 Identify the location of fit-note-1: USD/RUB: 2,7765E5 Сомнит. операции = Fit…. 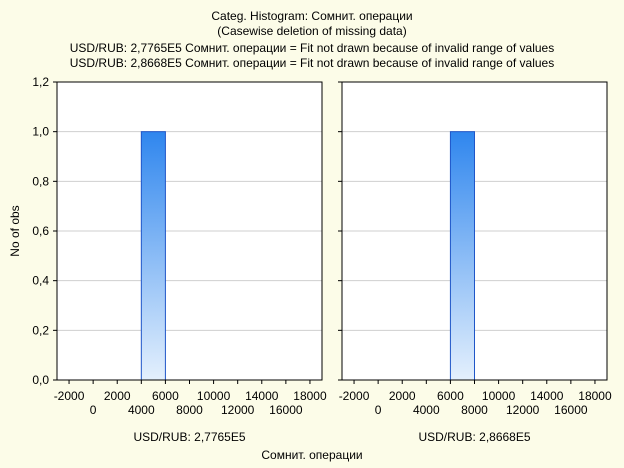
(312, 48).